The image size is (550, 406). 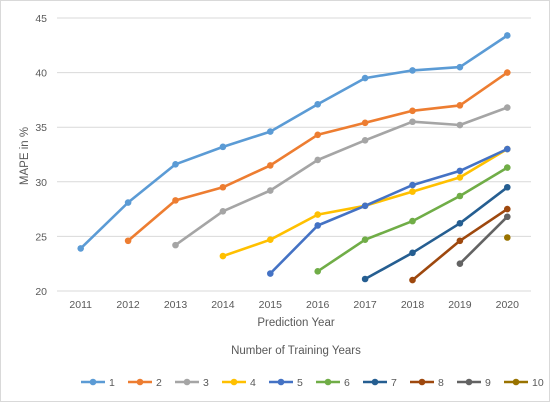 I want to click on legend-label: 1, so click(x=112, y=383).